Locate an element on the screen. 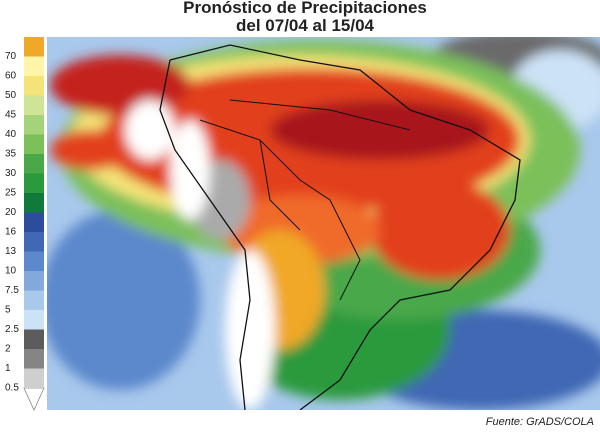 The height and width of the screenshot is (434, 600). legend-label: 1 is located at coordinates (8, 368).